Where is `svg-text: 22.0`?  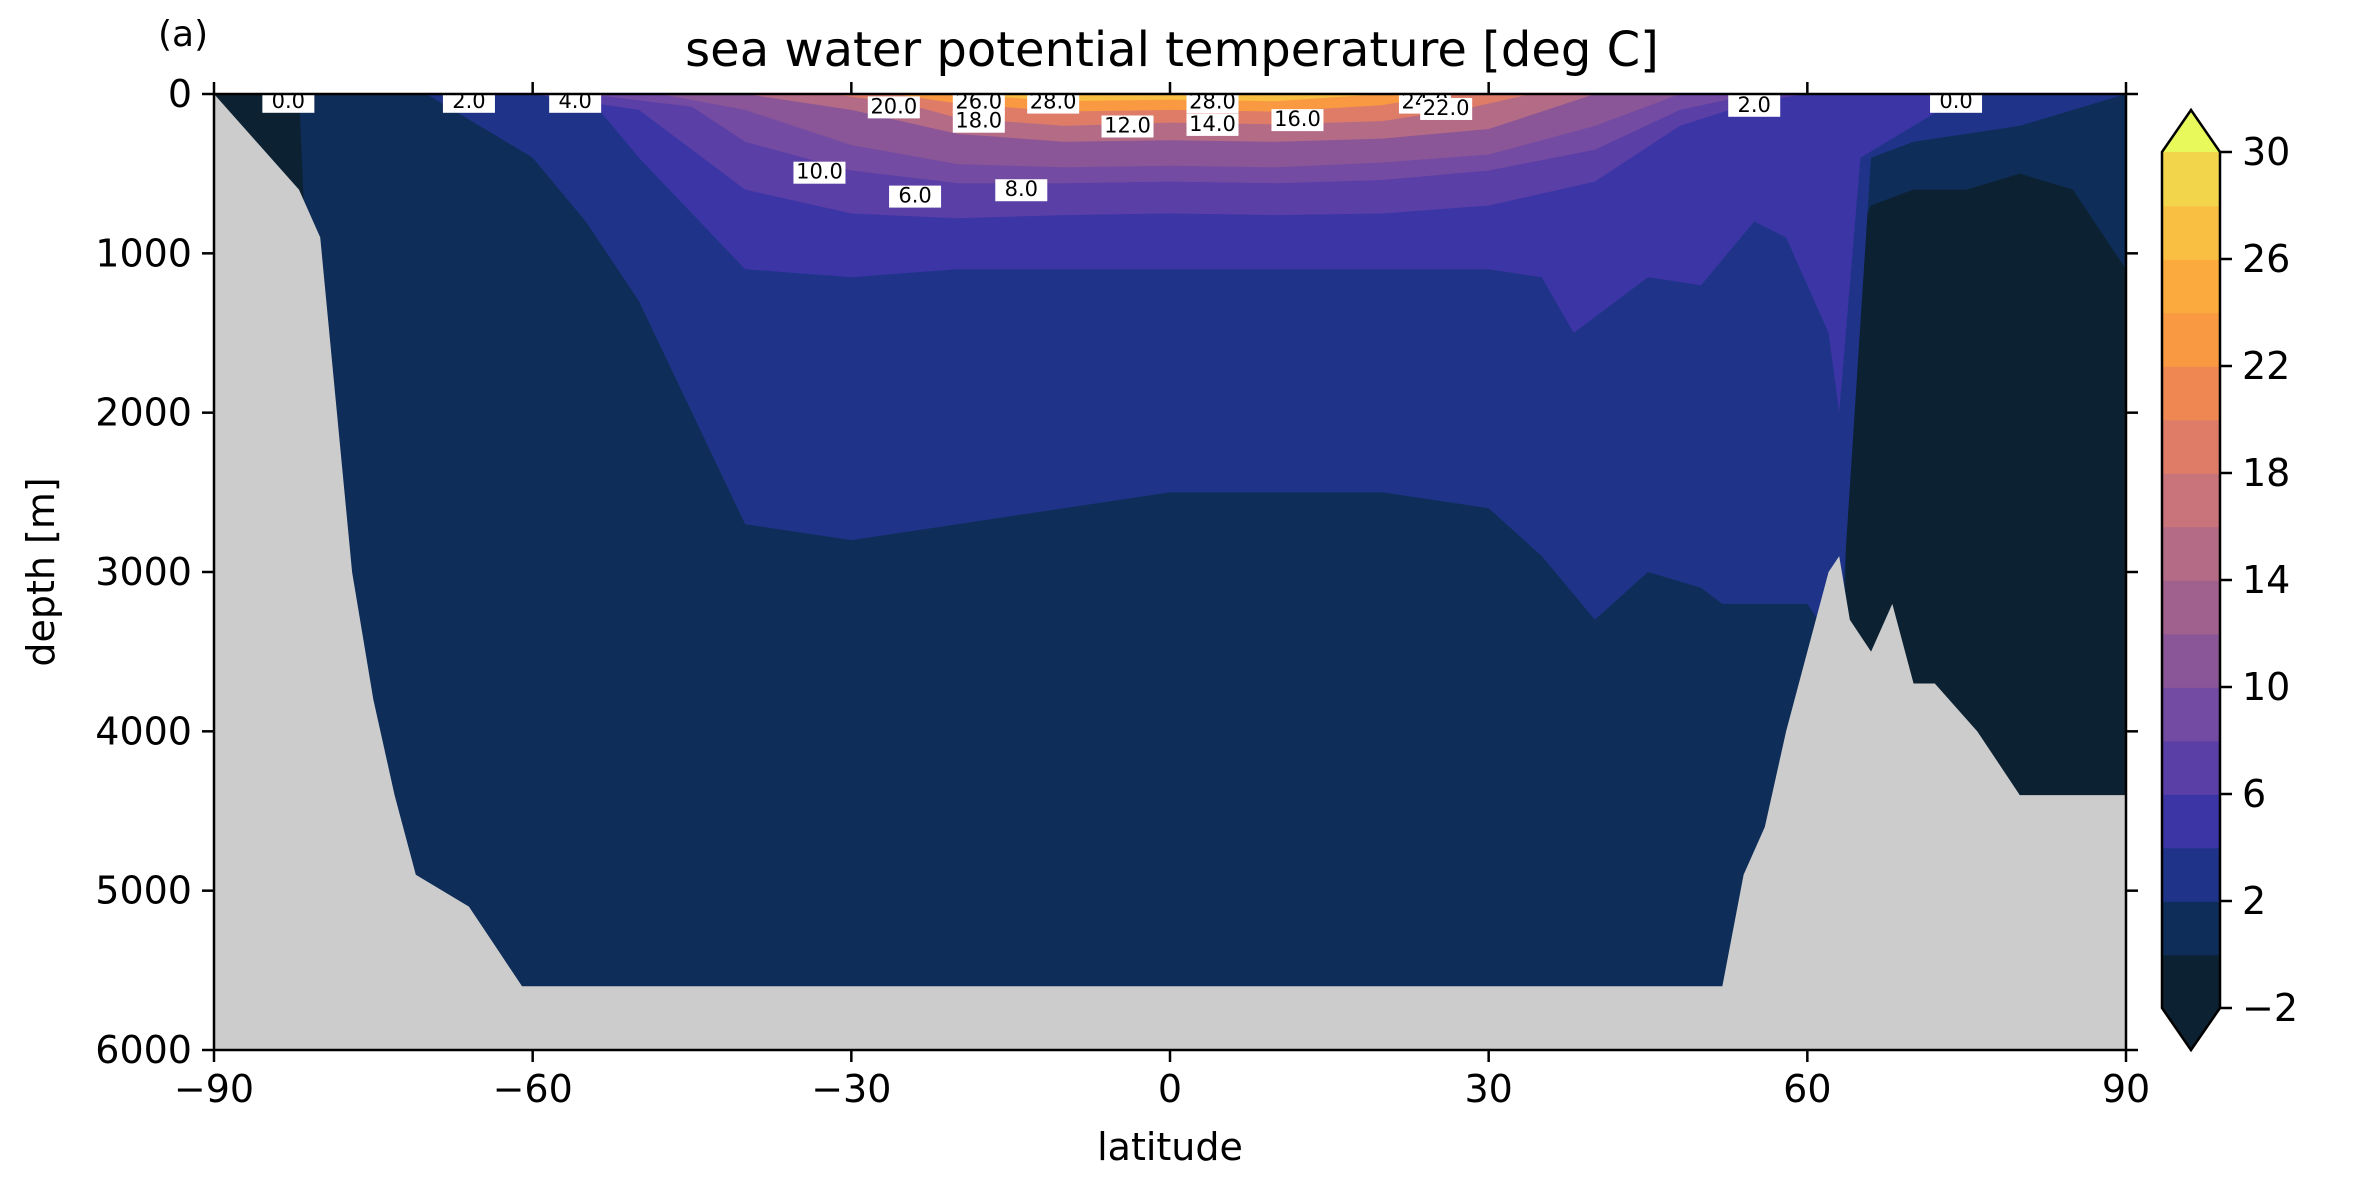 svg-text: 22.0 is located at coordinates (1446, 108).